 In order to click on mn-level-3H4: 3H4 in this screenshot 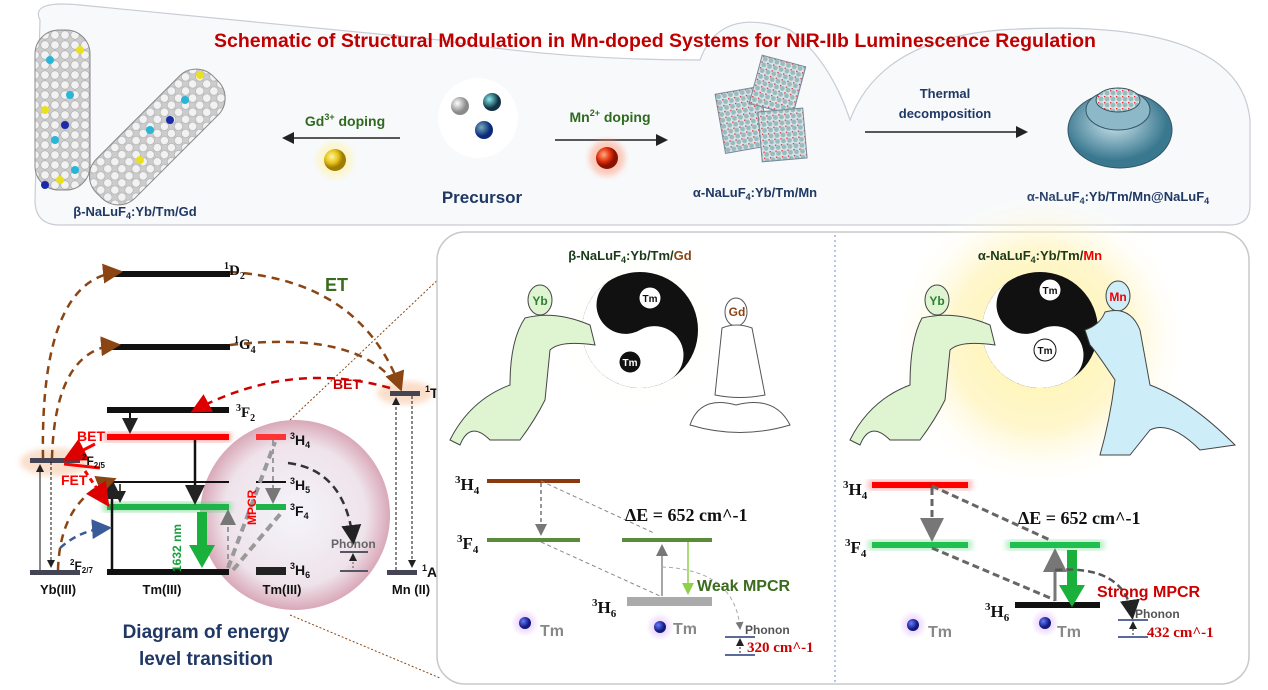, I will do `click(855, 490)`.